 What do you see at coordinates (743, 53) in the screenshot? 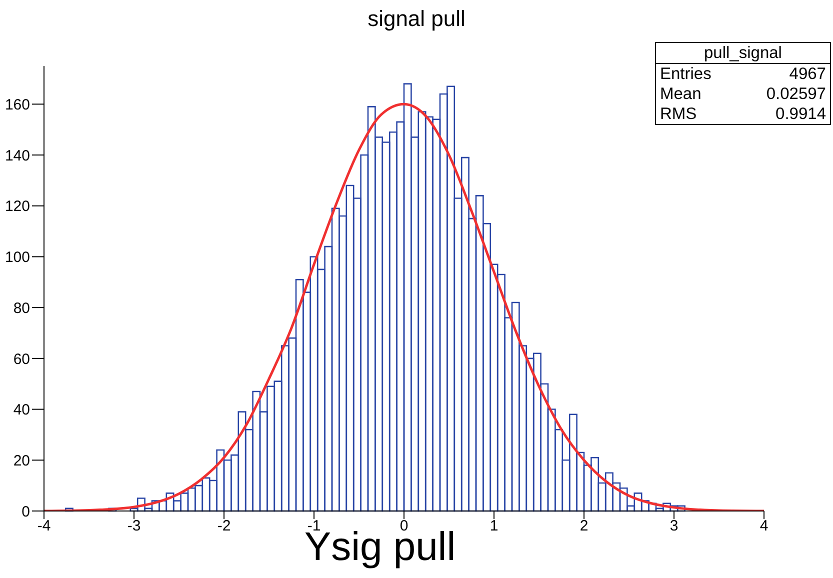
I see `text: pull_signal` at bounding box center [743, 53].